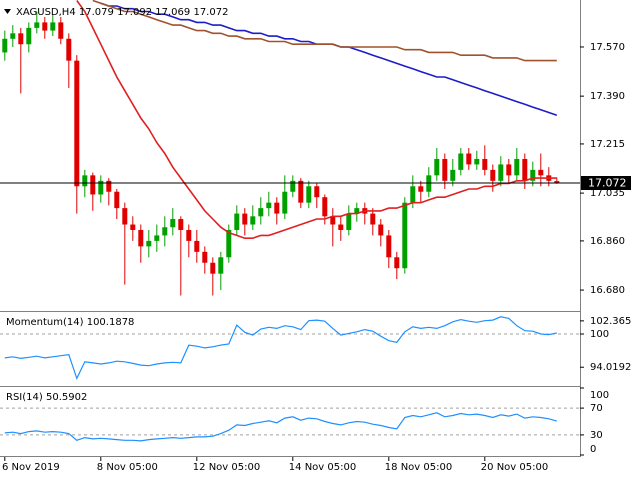  I want to click on momentum-title: Momentum(14), so click(45, 322).